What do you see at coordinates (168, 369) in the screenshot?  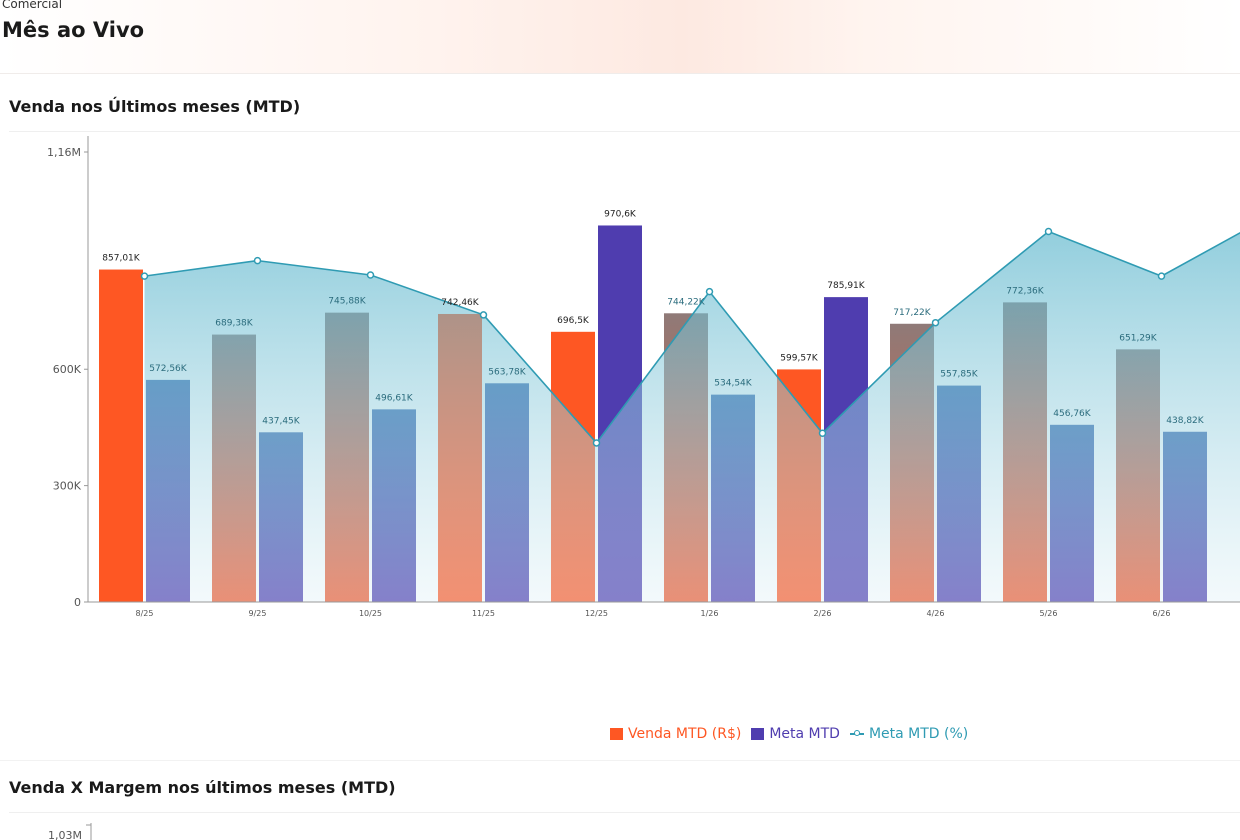 I see `data-label-meta: 572,56K` at bounding box center [168, 369].